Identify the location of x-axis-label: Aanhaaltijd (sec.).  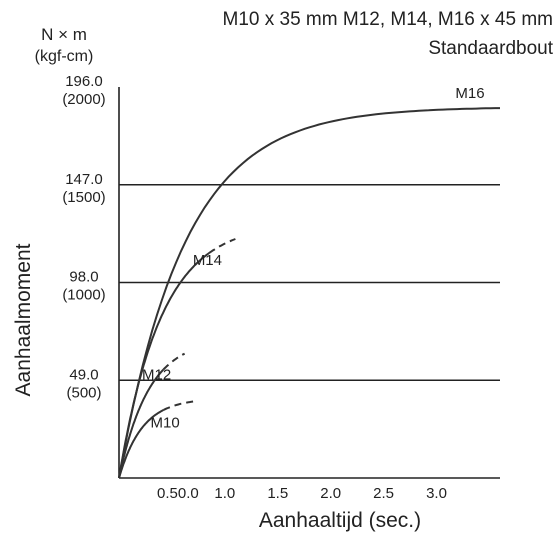
(340, 520).